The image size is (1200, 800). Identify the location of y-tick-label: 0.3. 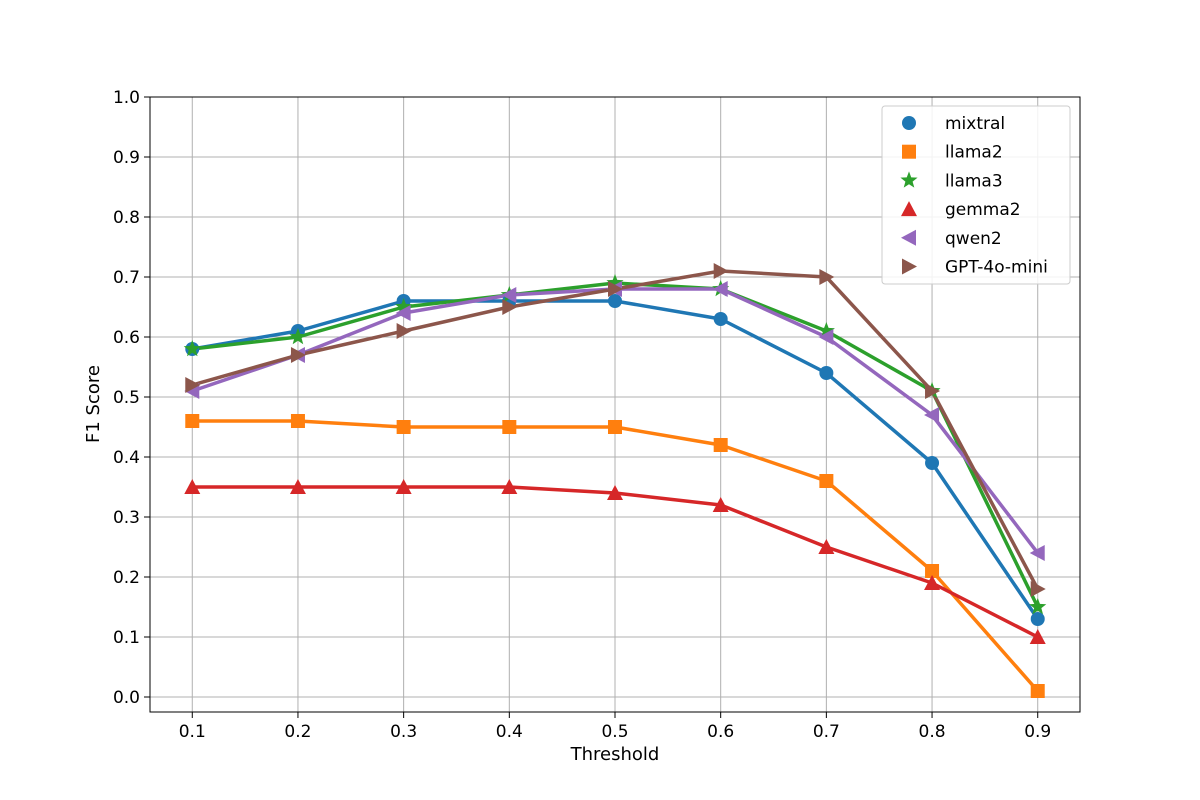
(126, 518).